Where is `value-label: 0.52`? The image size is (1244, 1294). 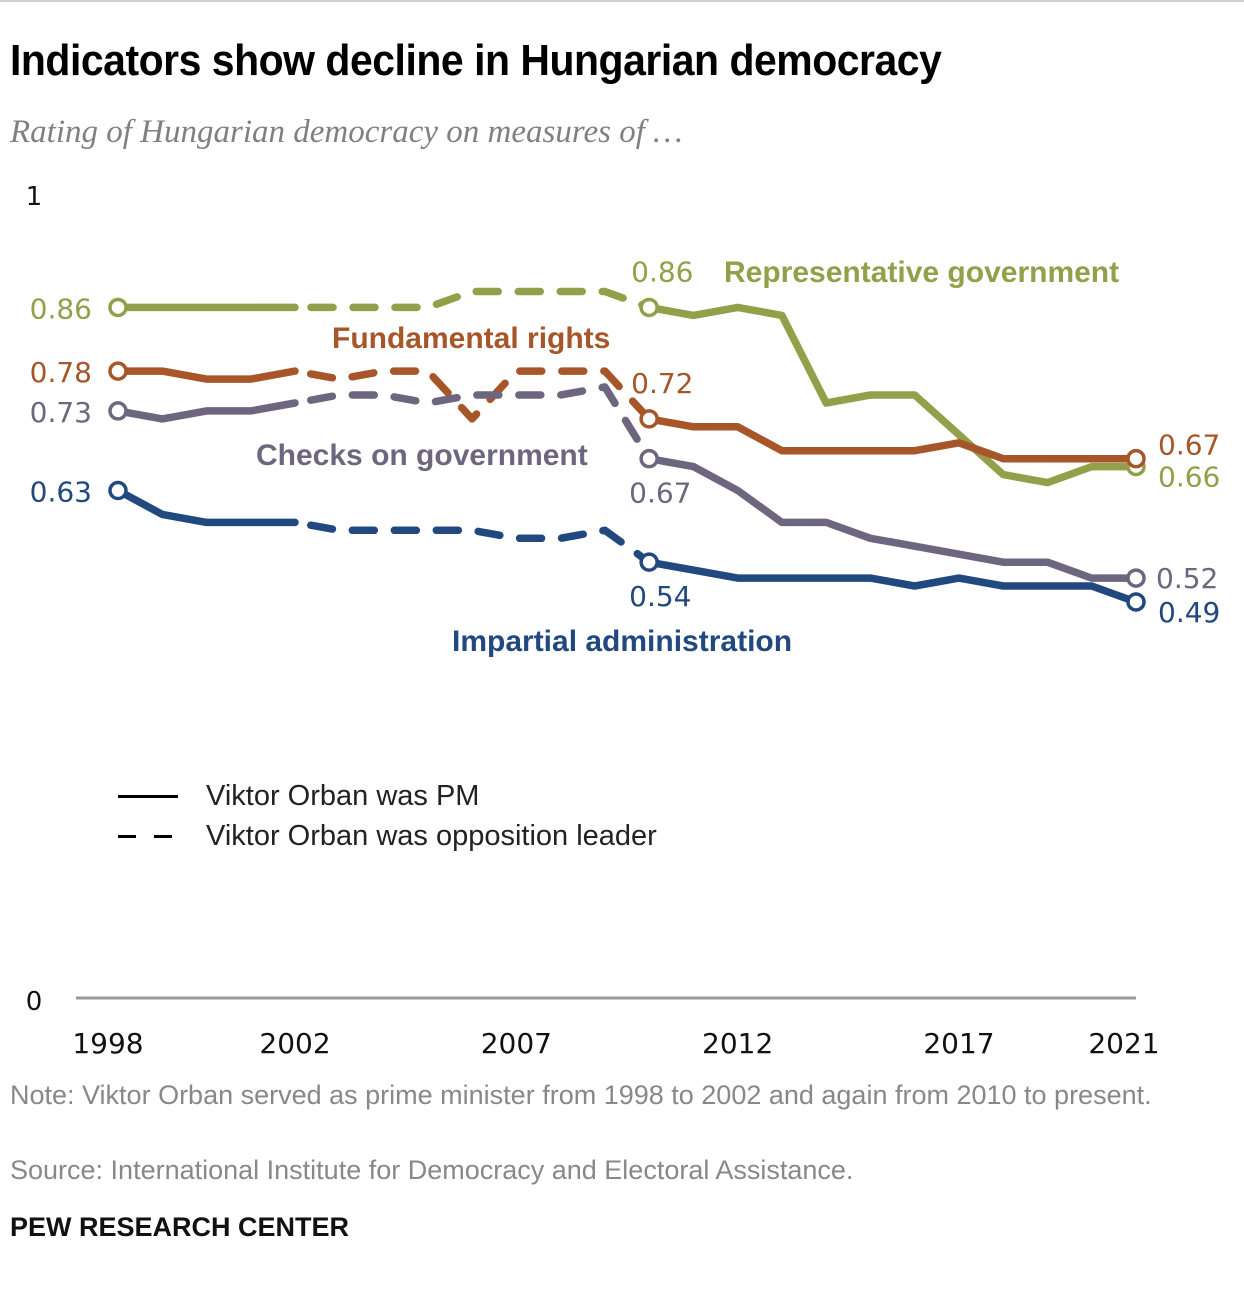 value-label: 0.52 is located at coordinates (1187, 578).